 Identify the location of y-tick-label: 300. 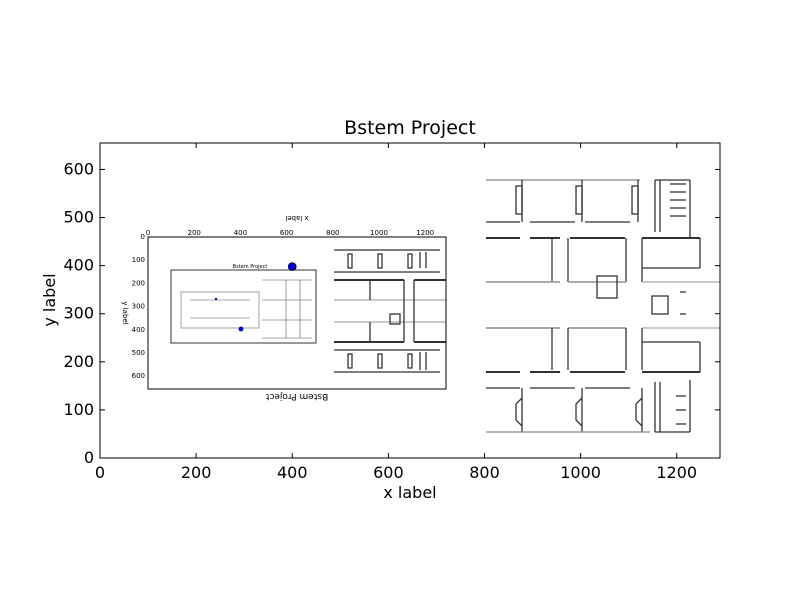
(78, 313).